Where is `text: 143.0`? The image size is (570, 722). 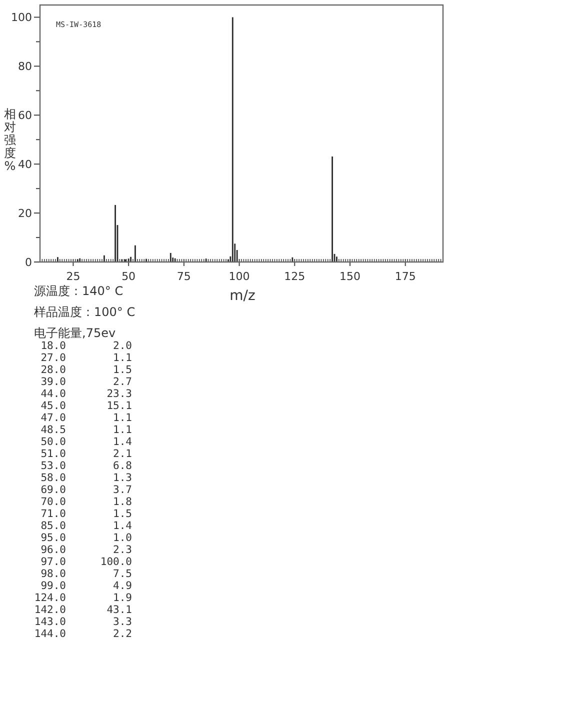
text: 143.0 is located at coordinates (50, 622).